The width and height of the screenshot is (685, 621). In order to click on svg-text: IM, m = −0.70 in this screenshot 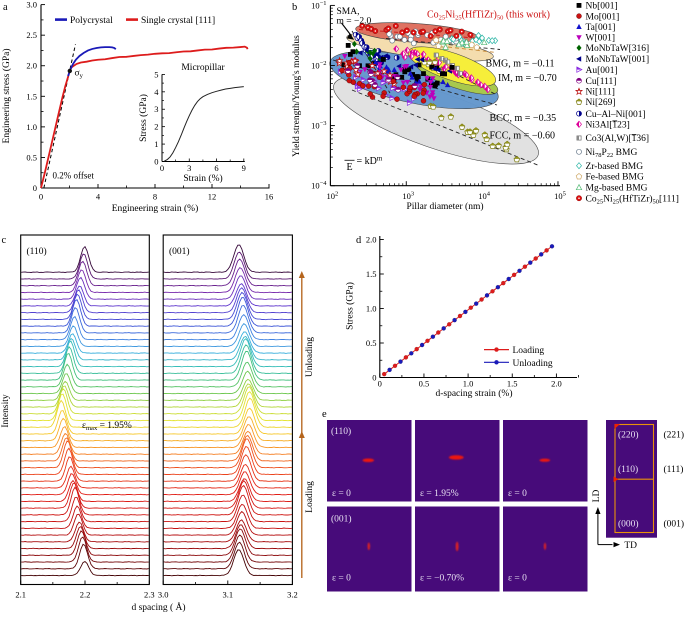, I will do `click(527, 78)`.